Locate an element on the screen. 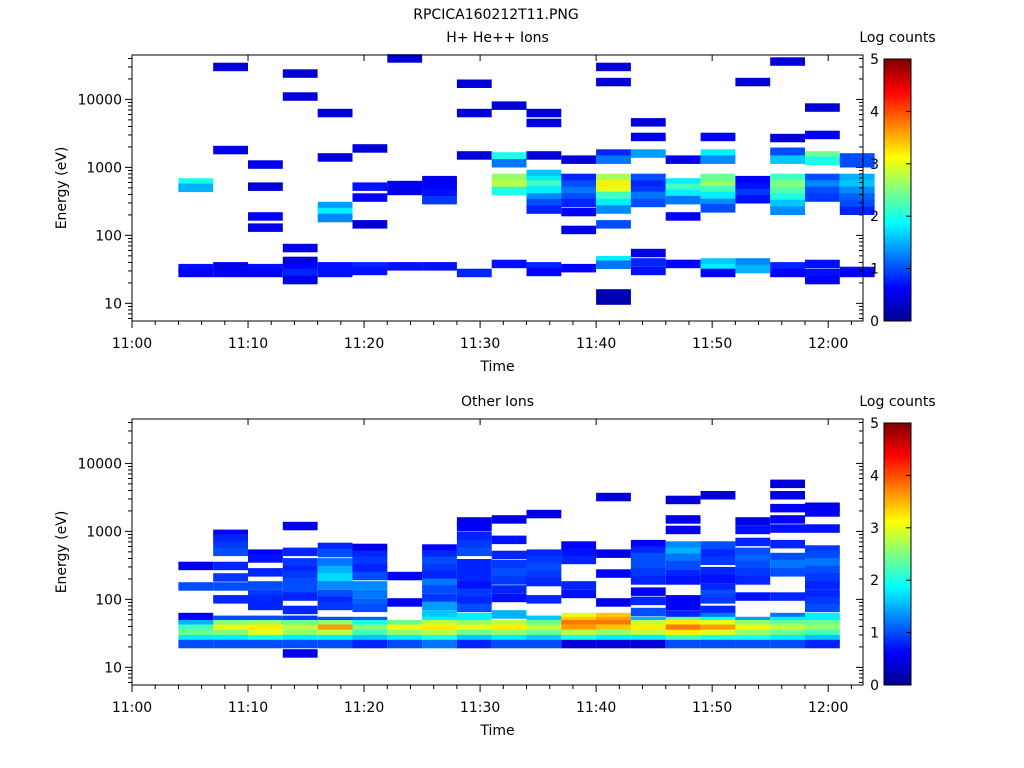 Image resolution: width=1024 pixels, height=768 pixels. y-axis-label: Energy (eV) is located at coordinates (62, 188).